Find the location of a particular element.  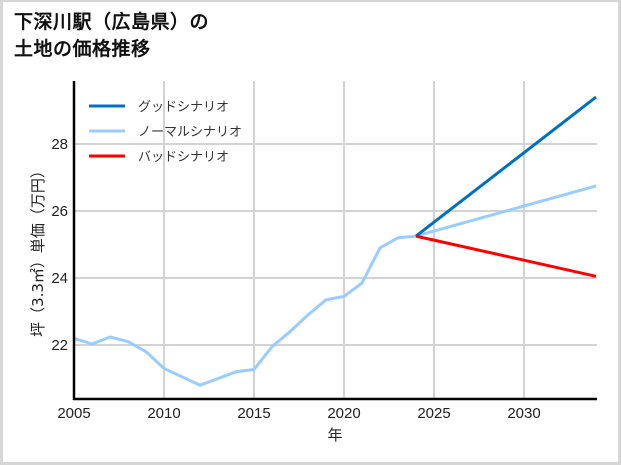

x-tick-label: 2015 is located at coordinates (253, 413).